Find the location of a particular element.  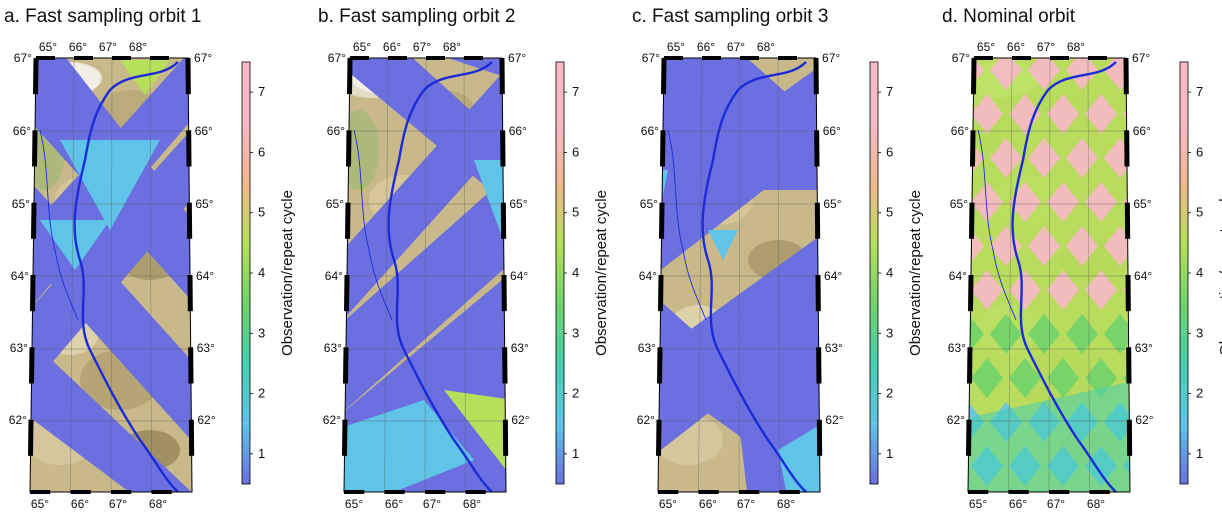

colorbar-tick-label: 6 is located at coordinates (1199, 151).